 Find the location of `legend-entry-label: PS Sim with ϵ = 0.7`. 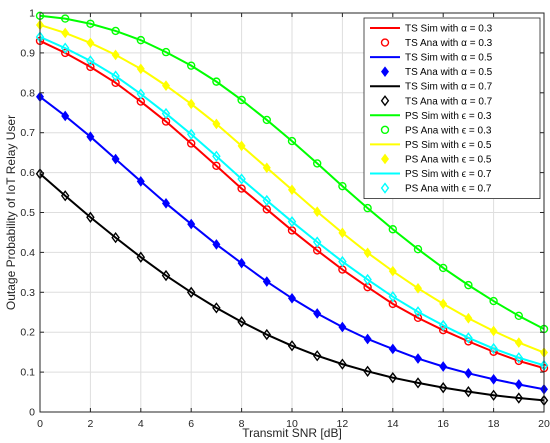

legend-entry-label: PS Sim with ϵ = 0.7 is located at coordinates (448, 174).